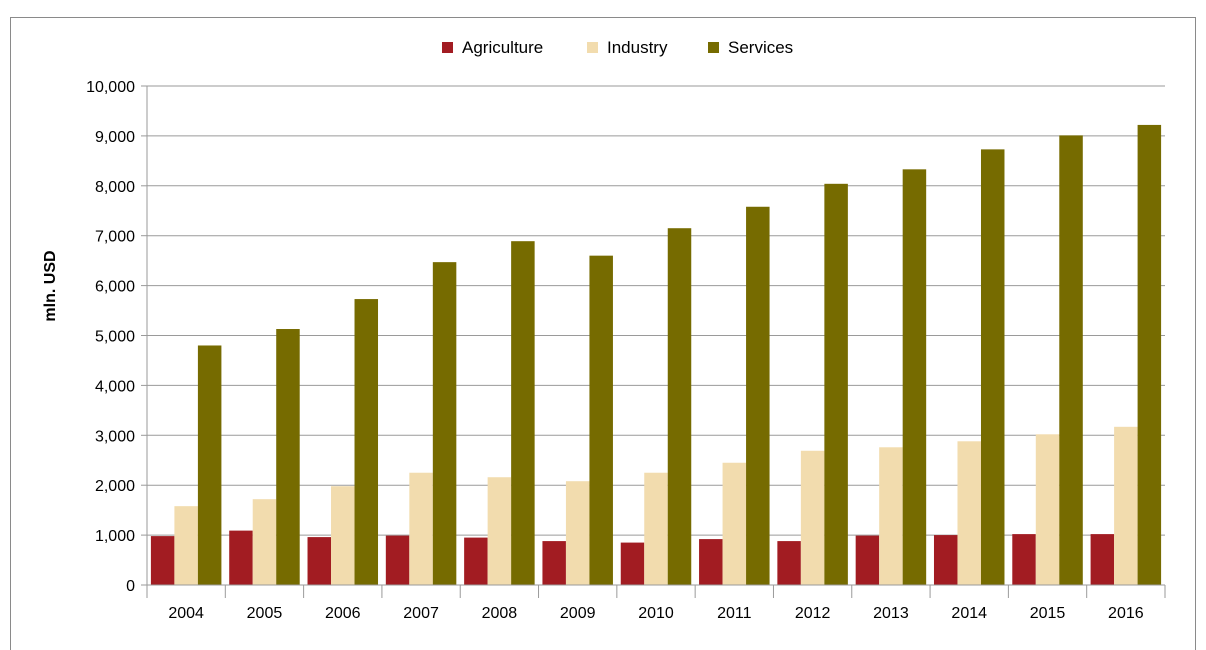 This screenshot has height=650, width=1206. I want to click on bar-agriculture-2010, so click(632, 563).